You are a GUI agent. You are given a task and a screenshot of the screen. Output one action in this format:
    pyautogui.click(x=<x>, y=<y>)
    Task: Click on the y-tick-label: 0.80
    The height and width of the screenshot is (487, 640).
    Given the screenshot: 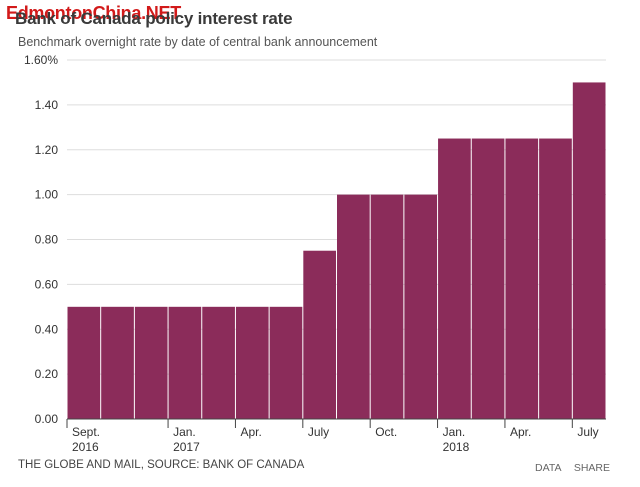 What is the action you would take?
    pyautogui.click(x=47, y=240)
    